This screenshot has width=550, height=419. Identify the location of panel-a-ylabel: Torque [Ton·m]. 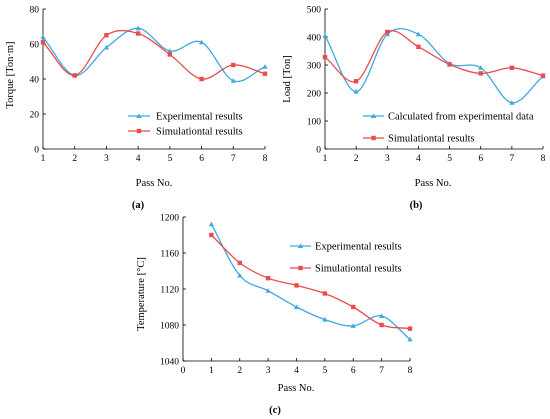
(10, 74).